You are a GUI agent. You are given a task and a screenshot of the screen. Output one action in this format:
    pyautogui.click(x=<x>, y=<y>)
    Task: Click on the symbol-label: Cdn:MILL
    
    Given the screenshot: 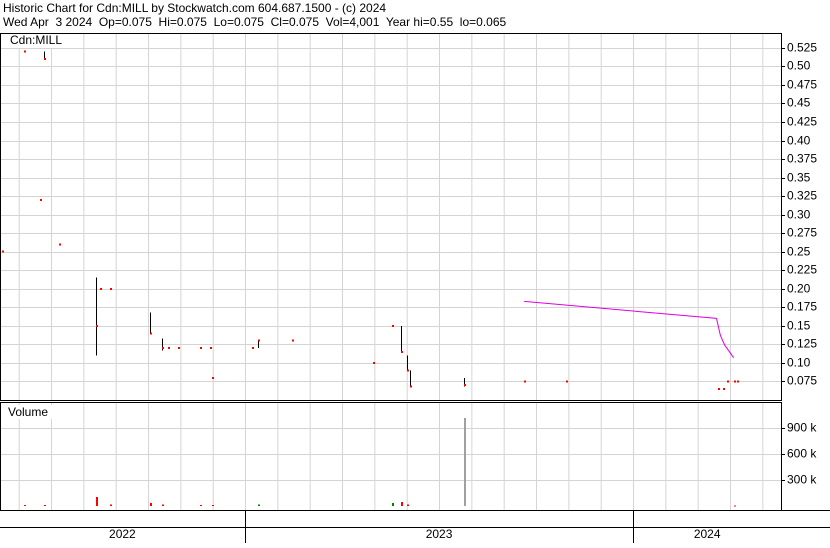 What is the action you would take?
    pyautogui.click(x=36, y=40)
    